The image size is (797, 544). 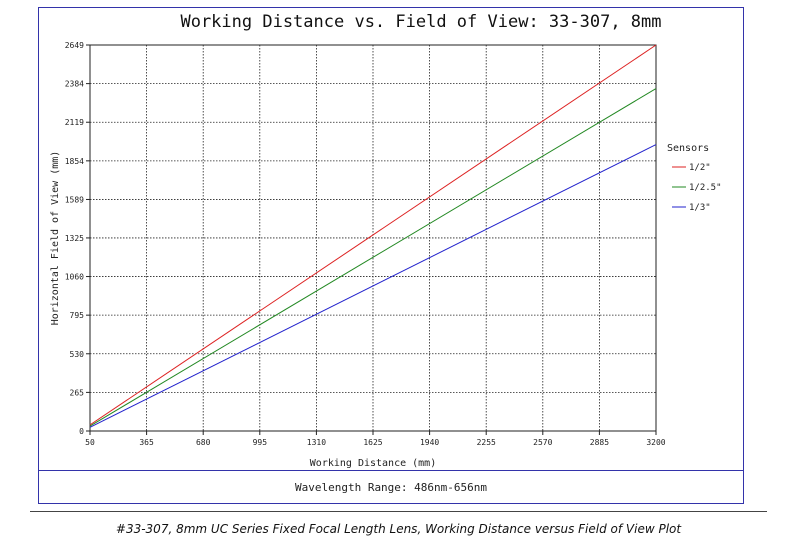 I want to click on y-tick-label: 2119, so click(x=74, y=122).